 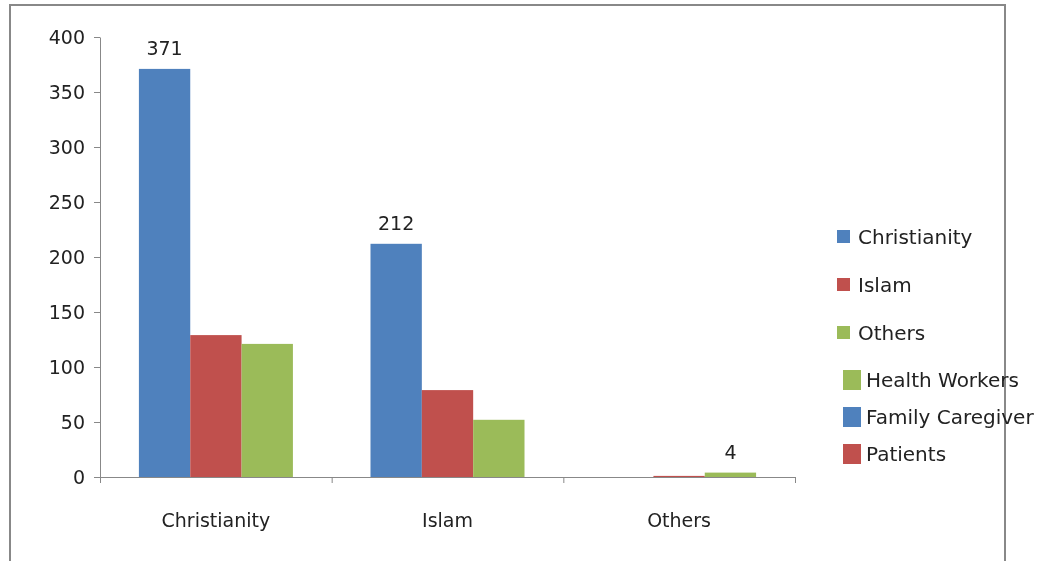 I want to click on y-tick-label: 250, so click(x=66, y=201).